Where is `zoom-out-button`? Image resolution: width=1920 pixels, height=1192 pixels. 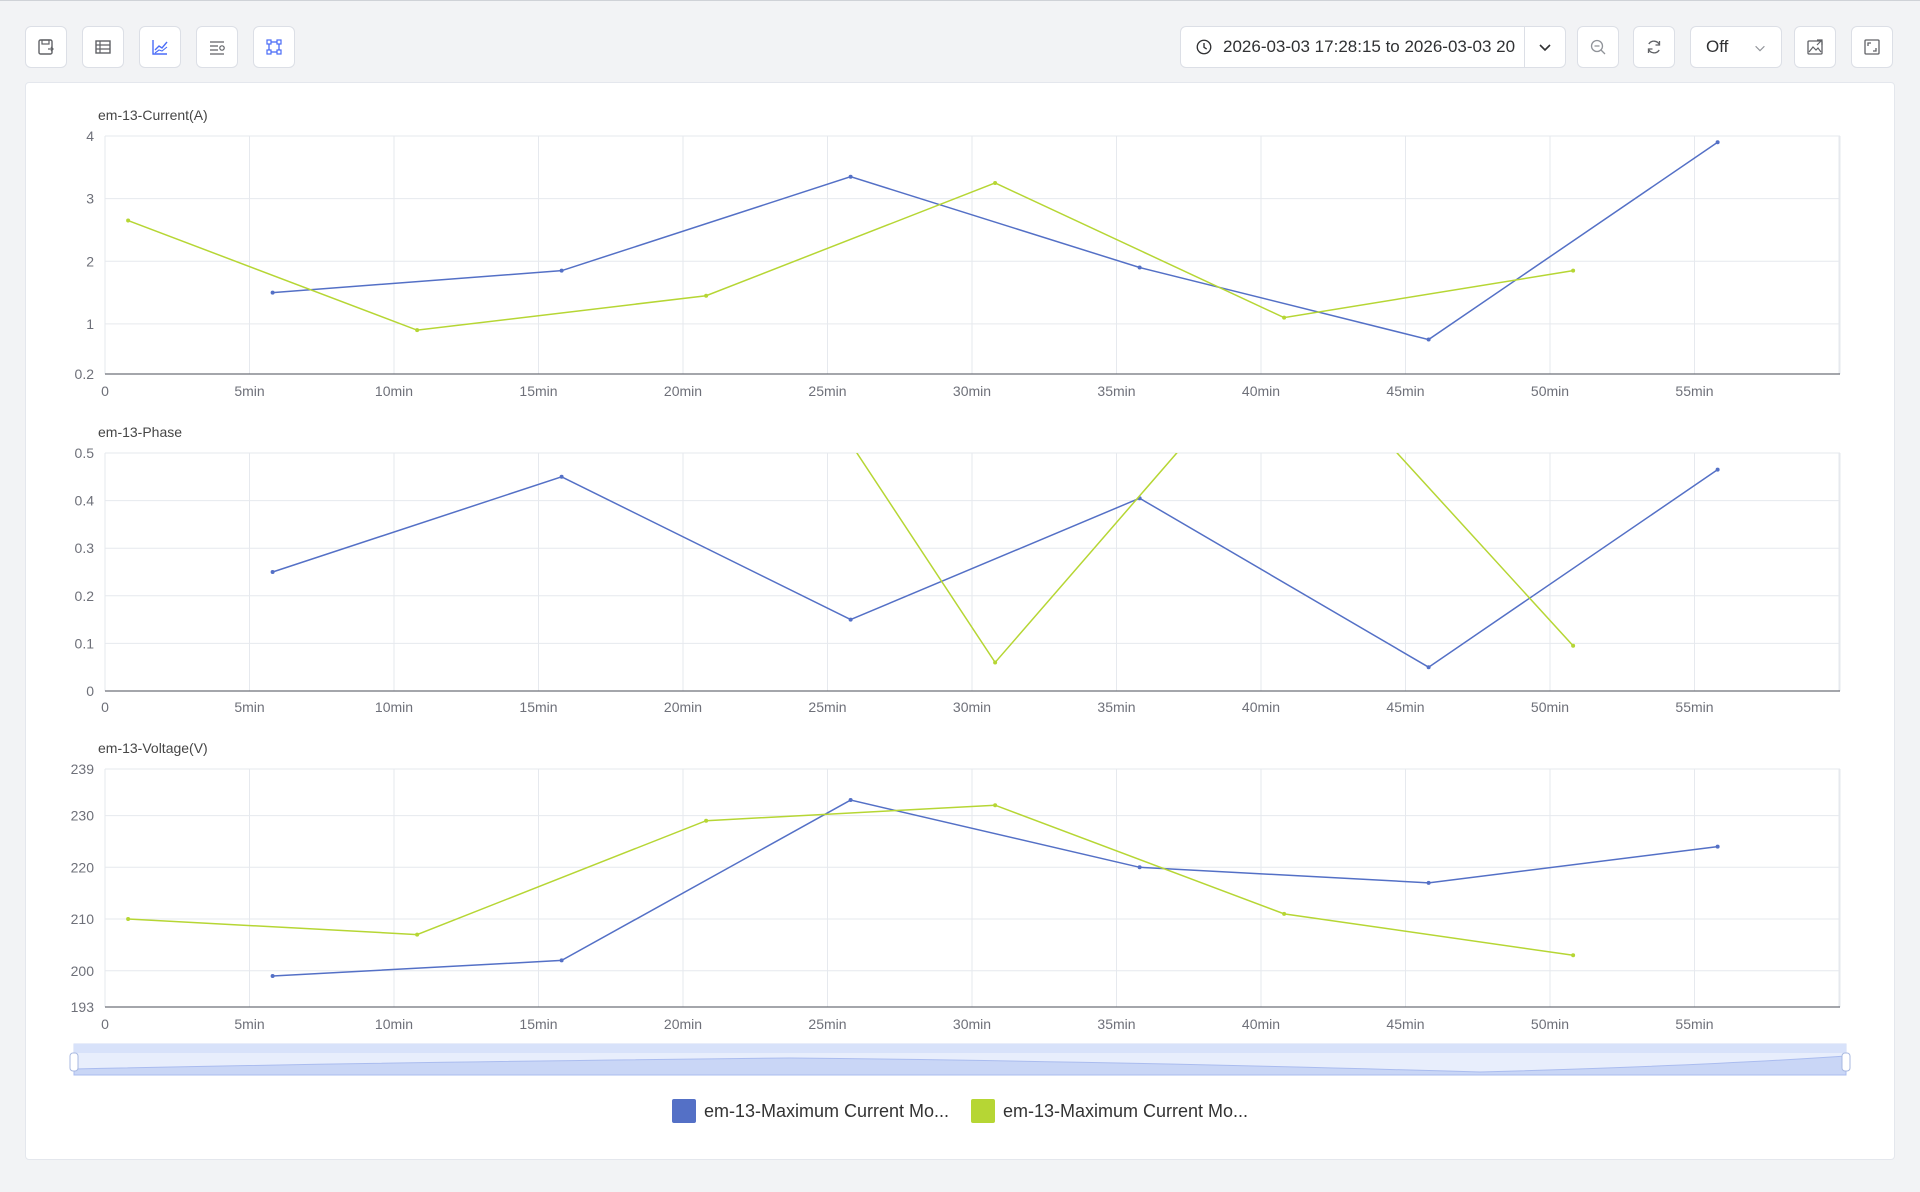 zoom-out-button is located at coordinates (1598, 47).